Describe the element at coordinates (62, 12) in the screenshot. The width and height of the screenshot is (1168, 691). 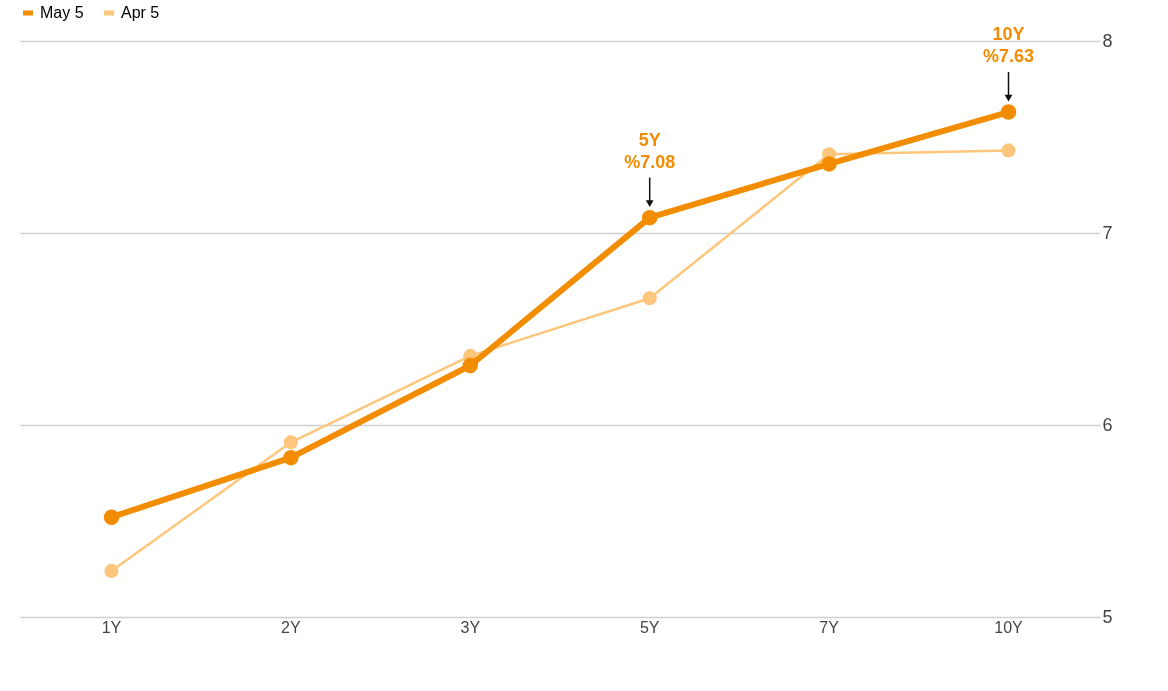
I see `legend-label: May 5` at that location.